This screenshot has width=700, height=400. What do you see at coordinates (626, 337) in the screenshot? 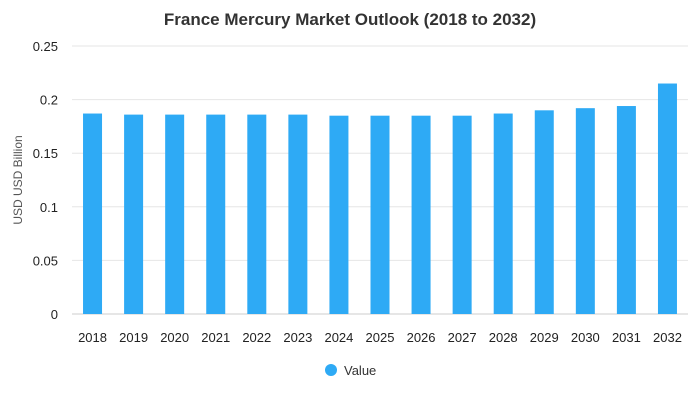
I see `x-tick-label: 2031` at bounding box center [626, 337].